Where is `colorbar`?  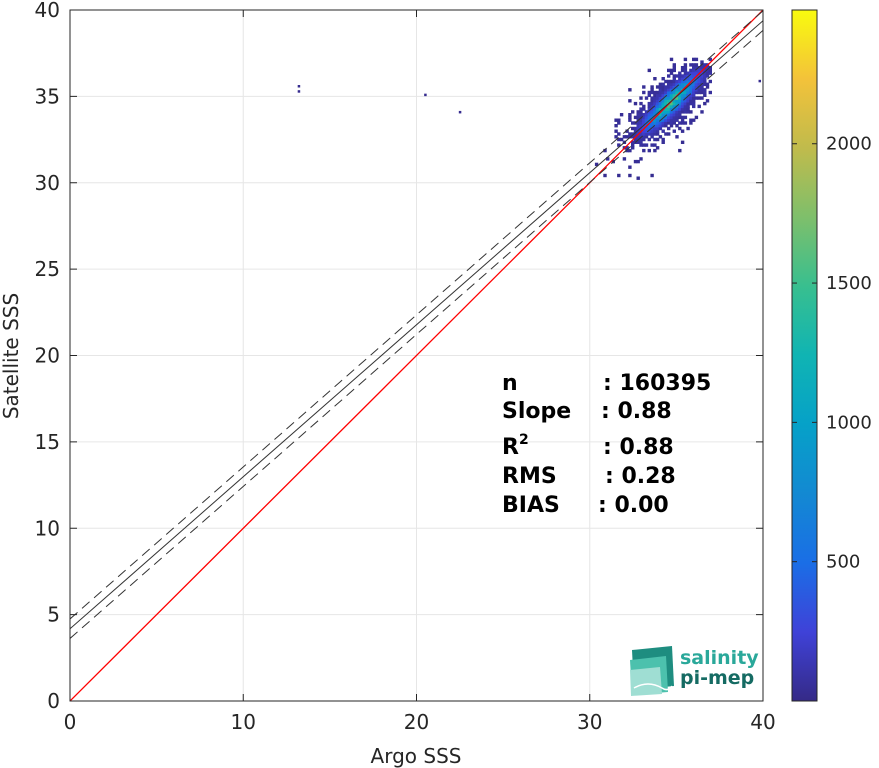 colorbar is located at coordinates (804, 355).